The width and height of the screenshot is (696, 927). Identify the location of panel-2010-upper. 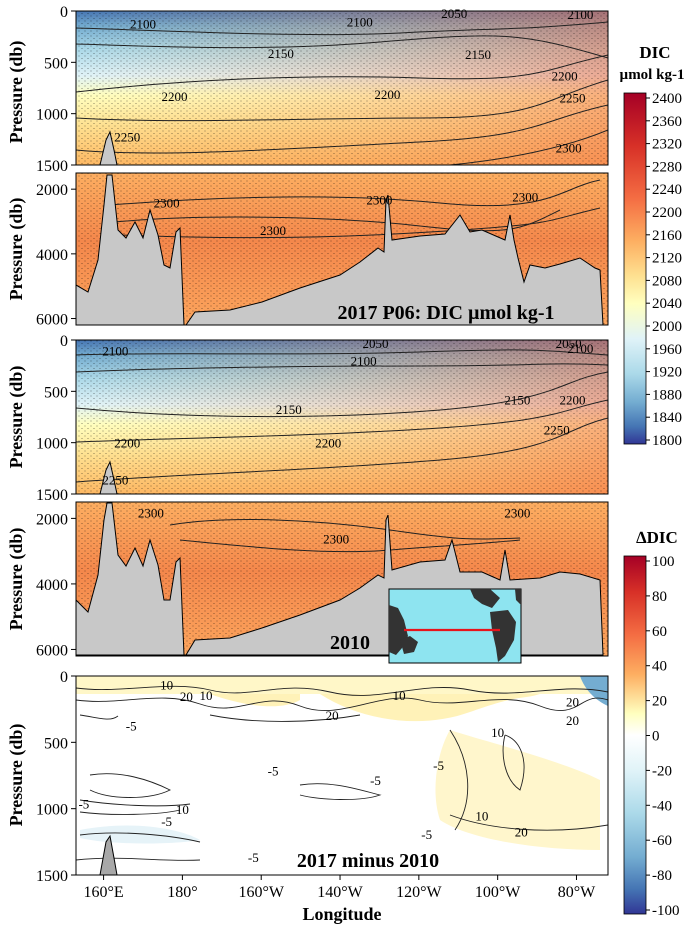
(342, 417).